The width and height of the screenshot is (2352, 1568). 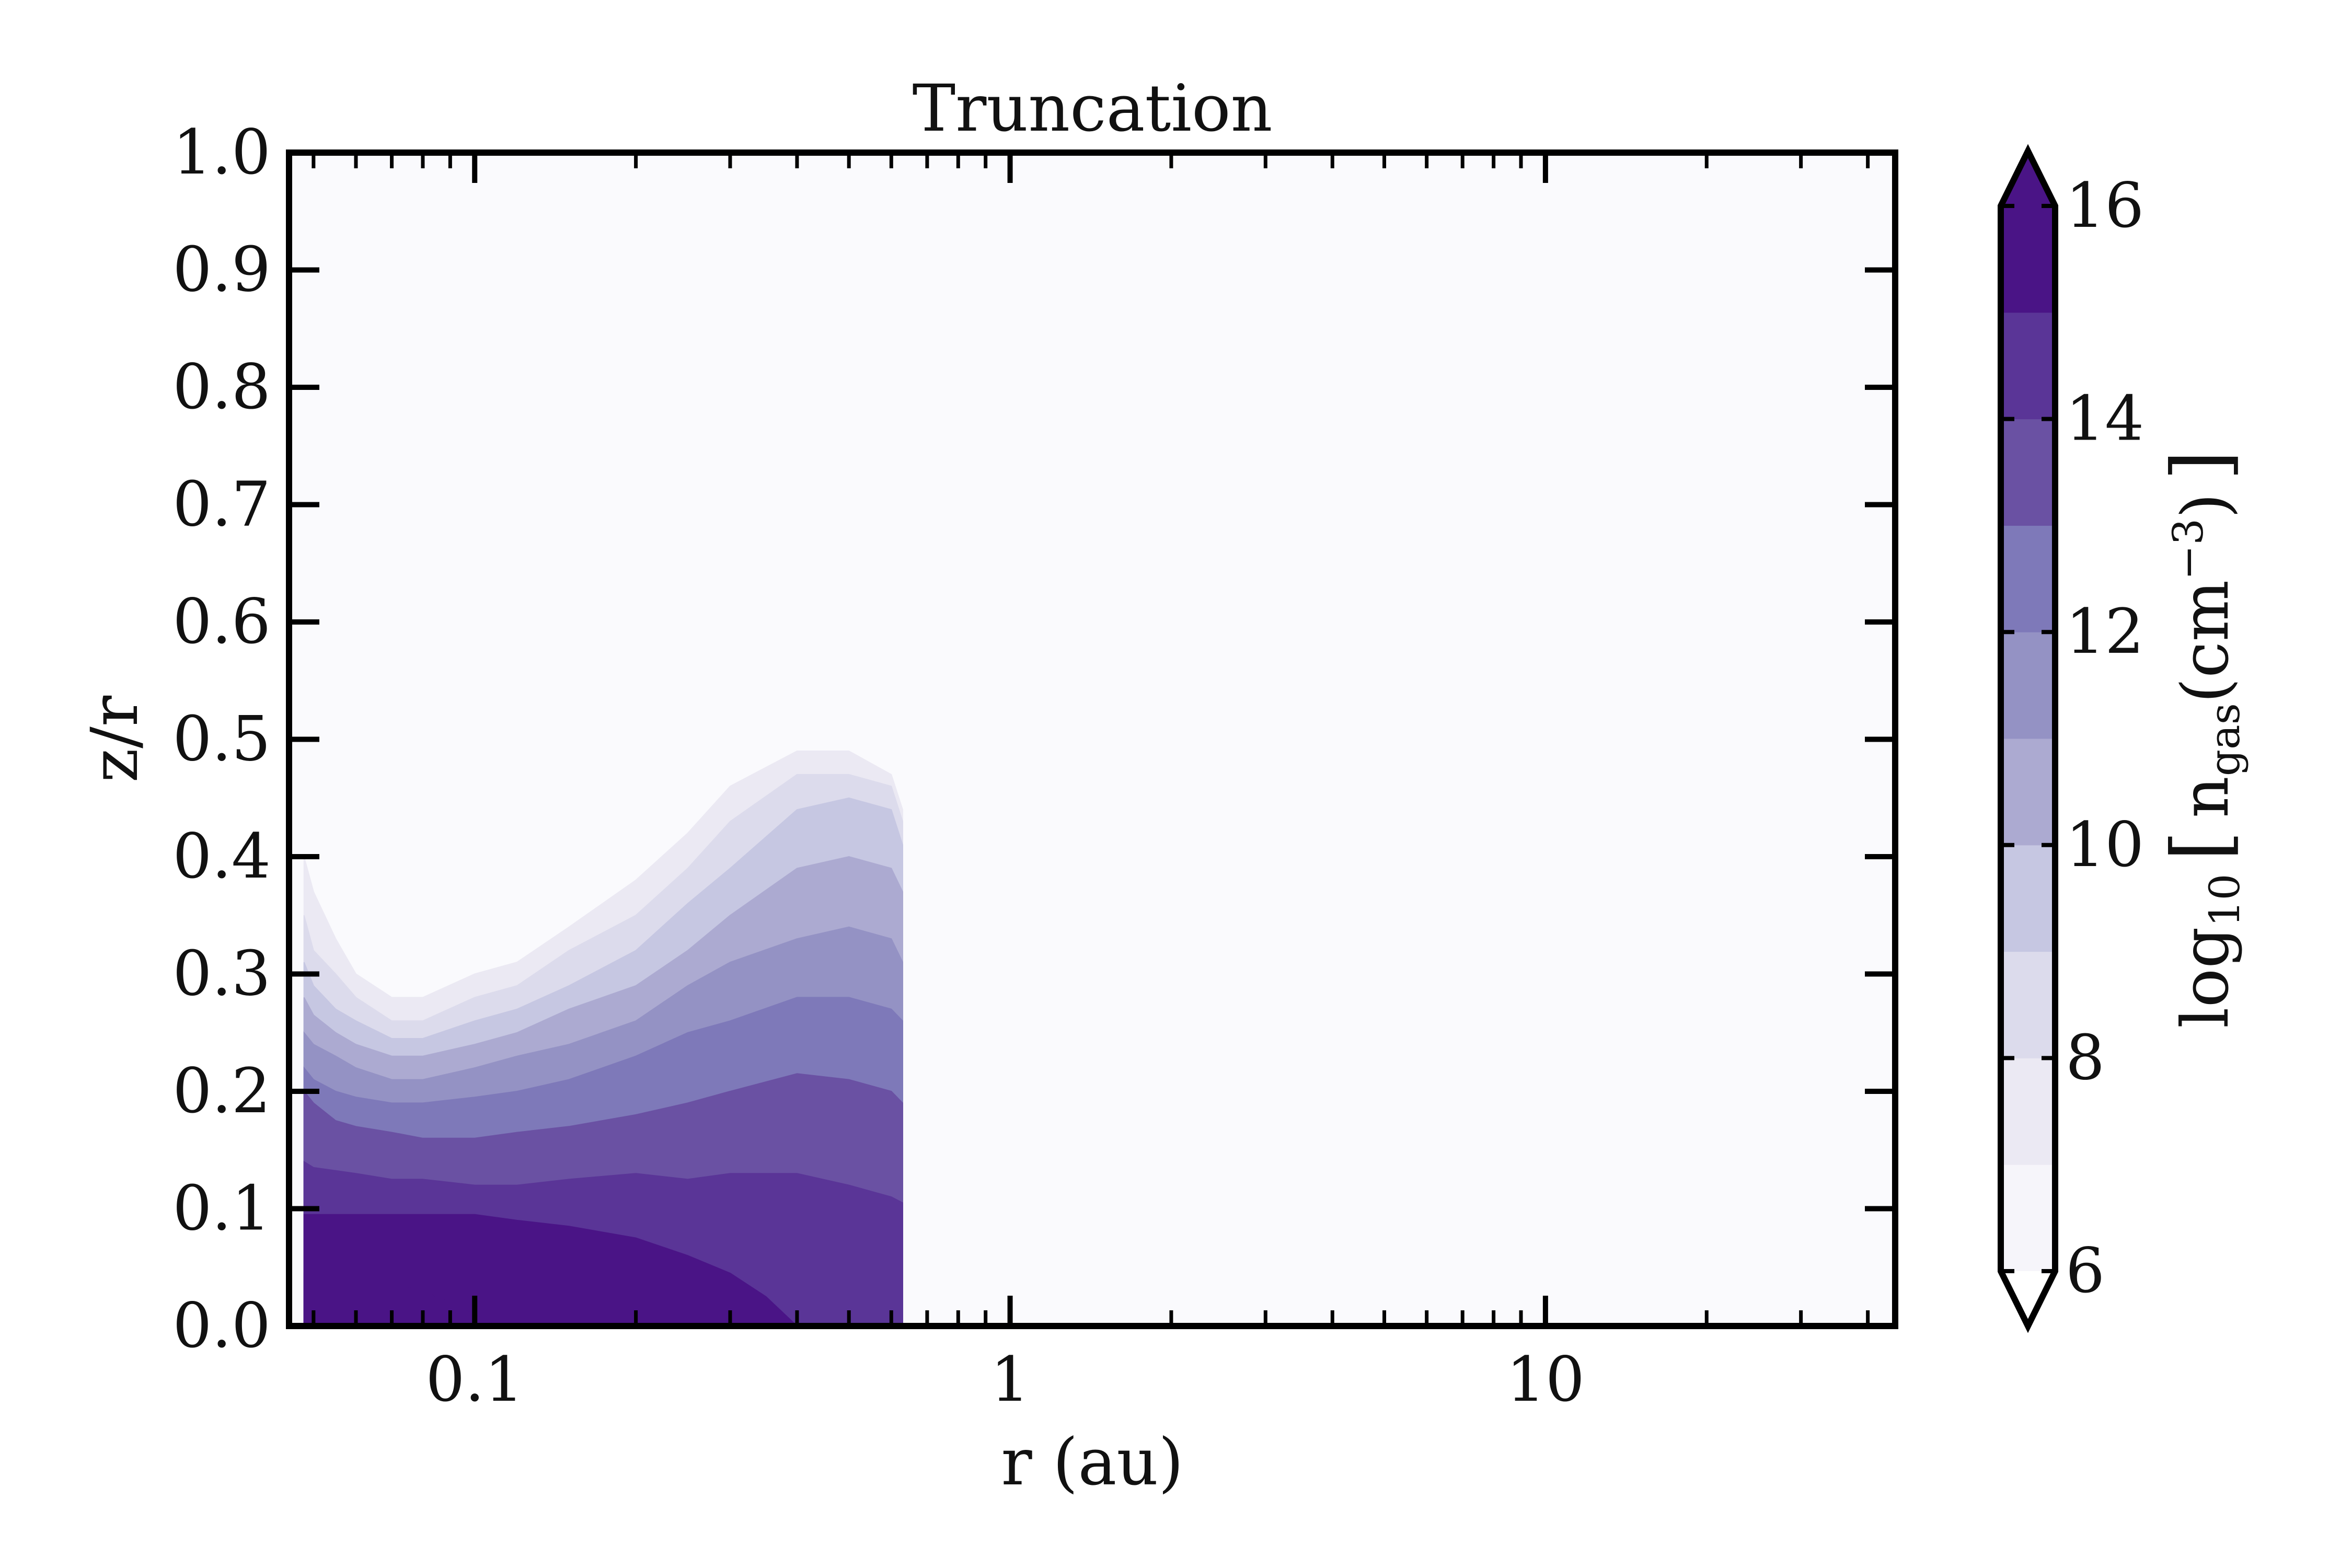 What do you see at coordinates (2072, 738) in the screenshot?
I see `colorbar-ticks: 6 8 10 12 14 16` at bounding box center [2072, 738].